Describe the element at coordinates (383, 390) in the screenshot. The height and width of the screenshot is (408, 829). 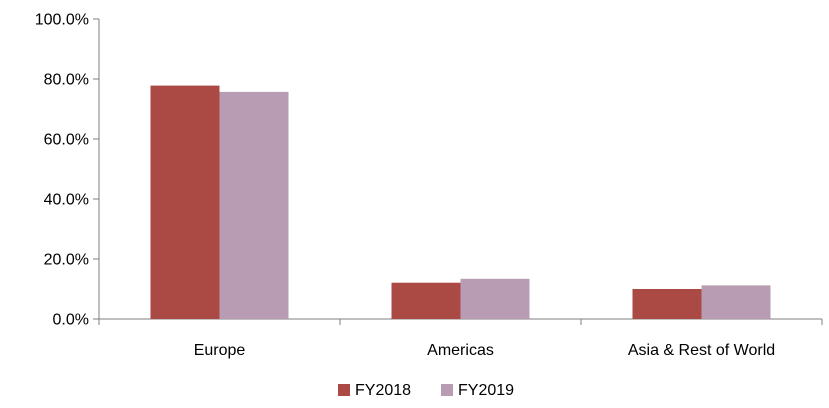
I see `legend-label-fy2018: FY2018` at that location.